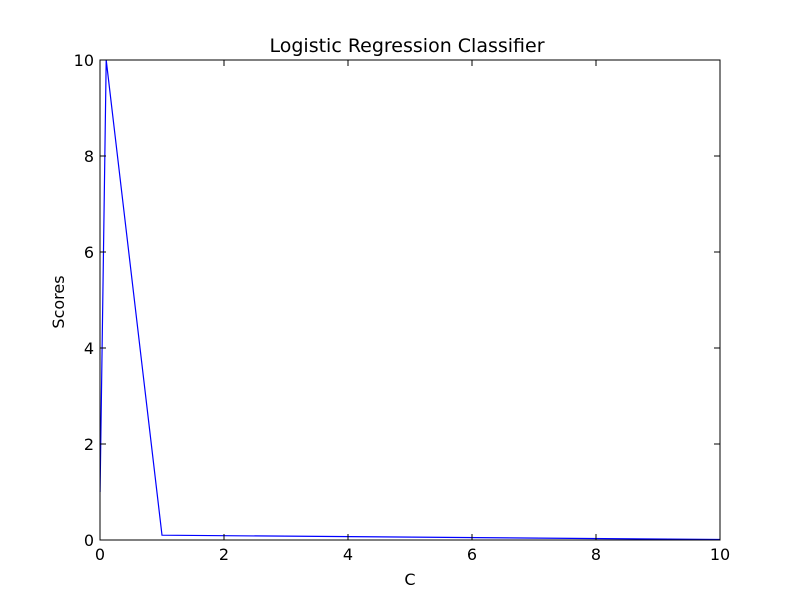  Describe the element at coordinates (406, 46) in the screenshot. I see `chart-title: Logistic Regression Classifier` at that location.